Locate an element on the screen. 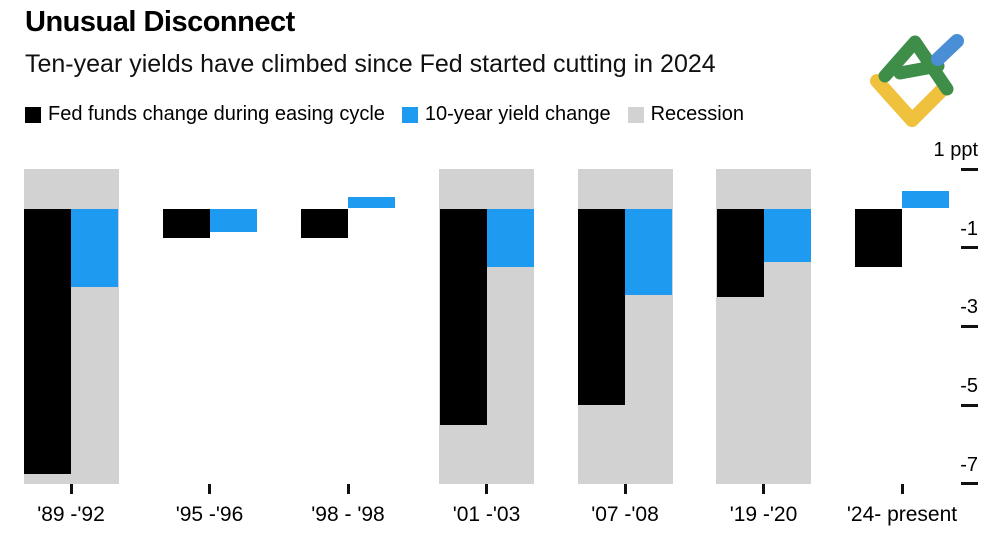 Image resolution: width=1000 pixels, height=545 pixels. legend-label-yield: 10-year yield change is located at coordinates (517, 114).